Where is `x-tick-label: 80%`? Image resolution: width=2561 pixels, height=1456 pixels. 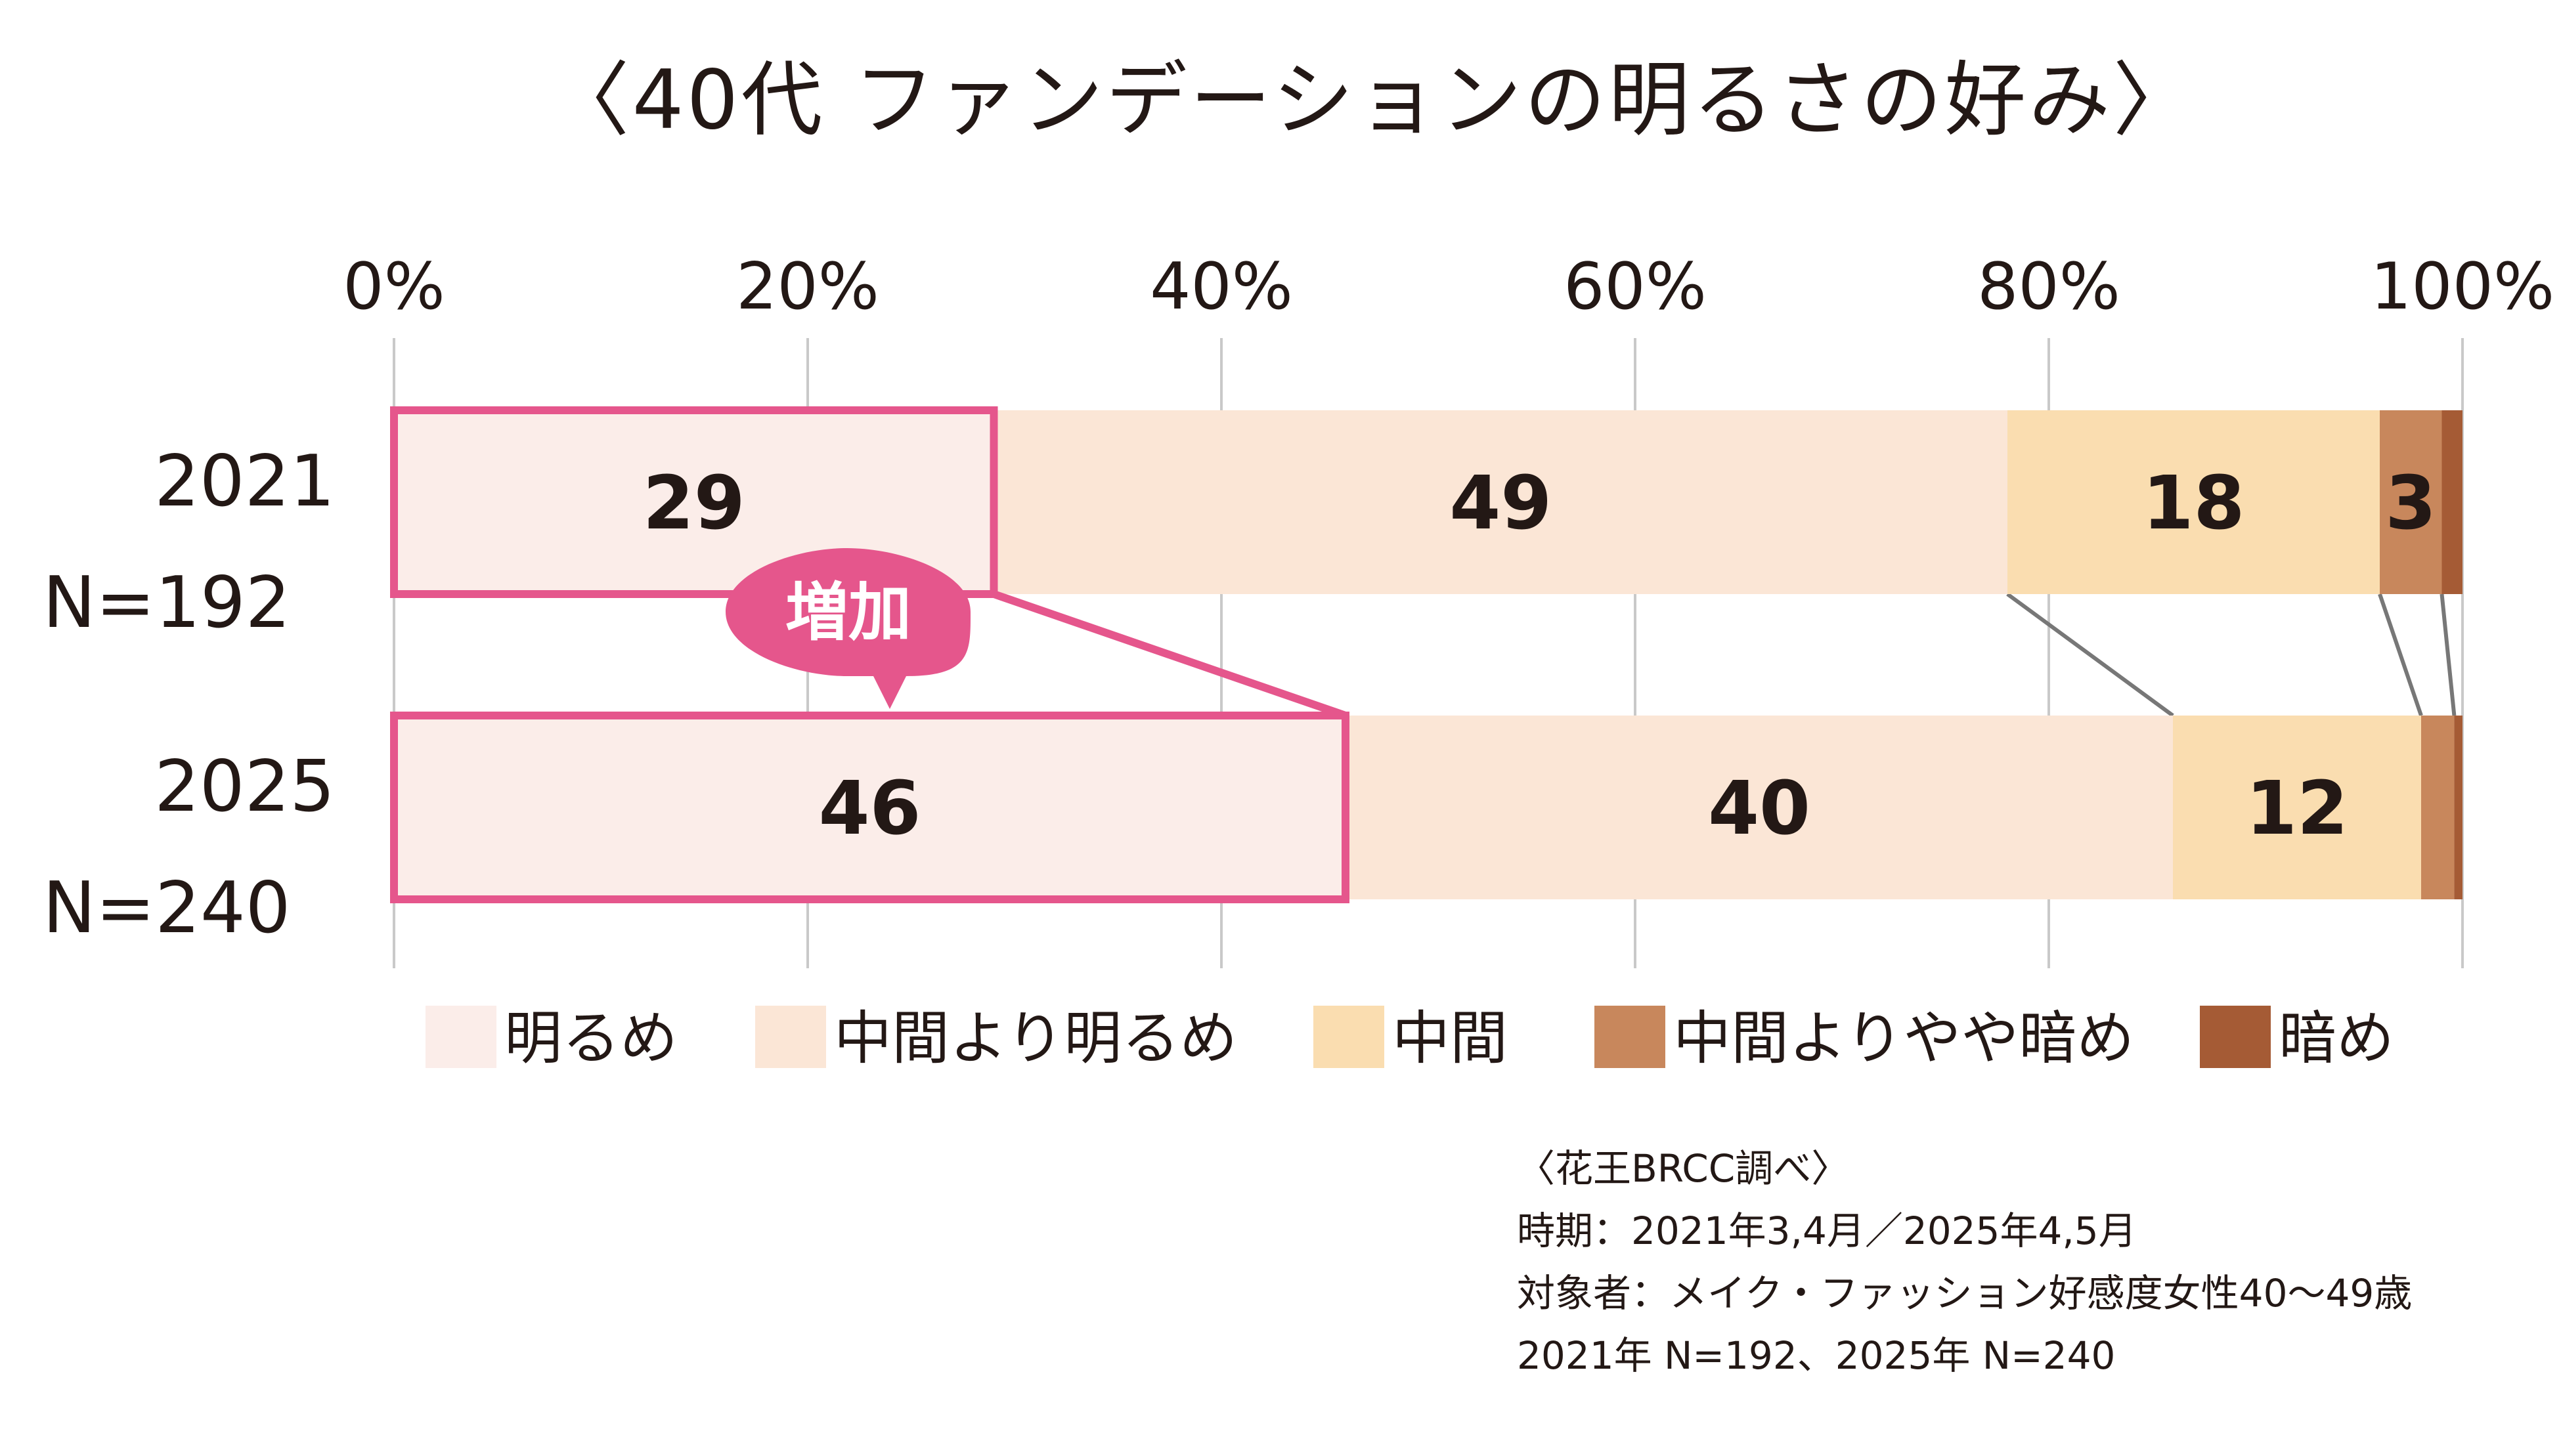 x-tick-label: 80% is located at coordinates (2048, 286).